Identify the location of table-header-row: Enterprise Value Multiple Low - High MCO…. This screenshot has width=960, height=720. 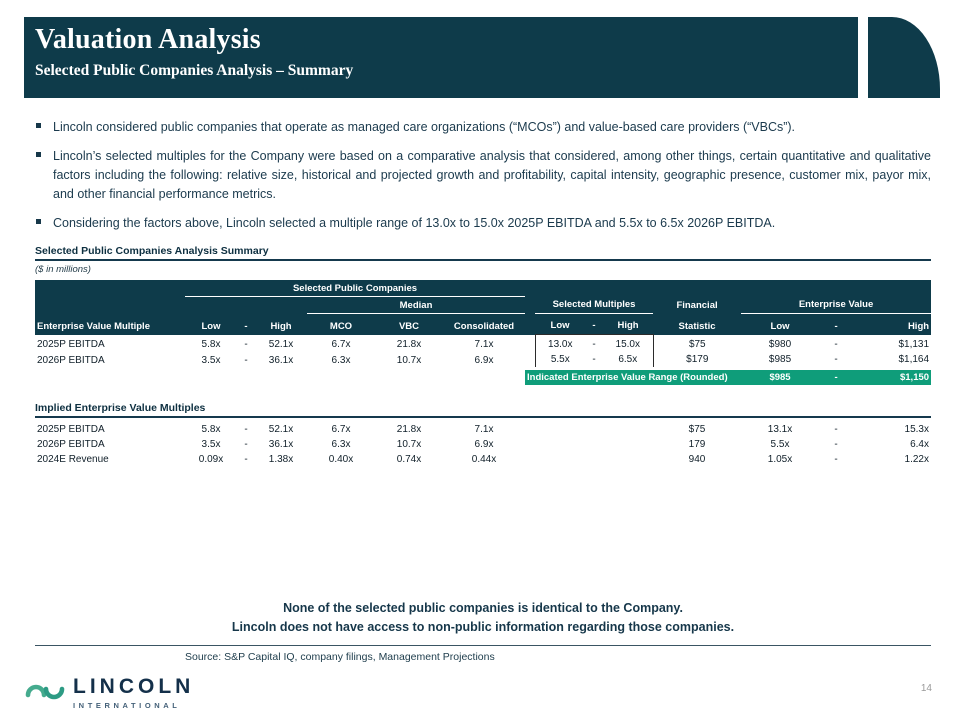
(483, 324).